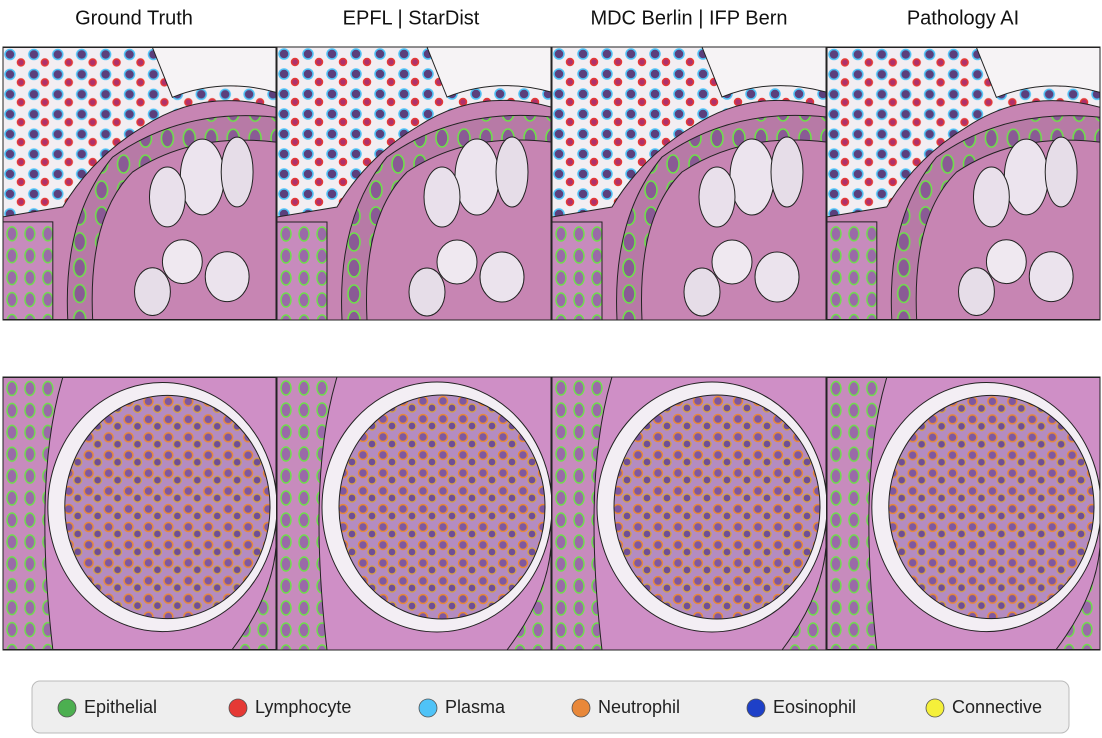 Image resolution: width=1102 pixels, height=738 pixels. I want to click on legend-label: Connective, so click(997, 707).